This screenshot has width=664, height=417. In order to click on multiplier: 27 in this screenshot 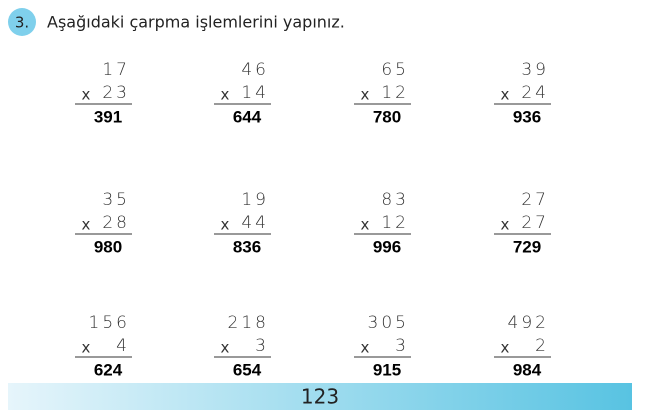, I will do `click(535, 223)`.